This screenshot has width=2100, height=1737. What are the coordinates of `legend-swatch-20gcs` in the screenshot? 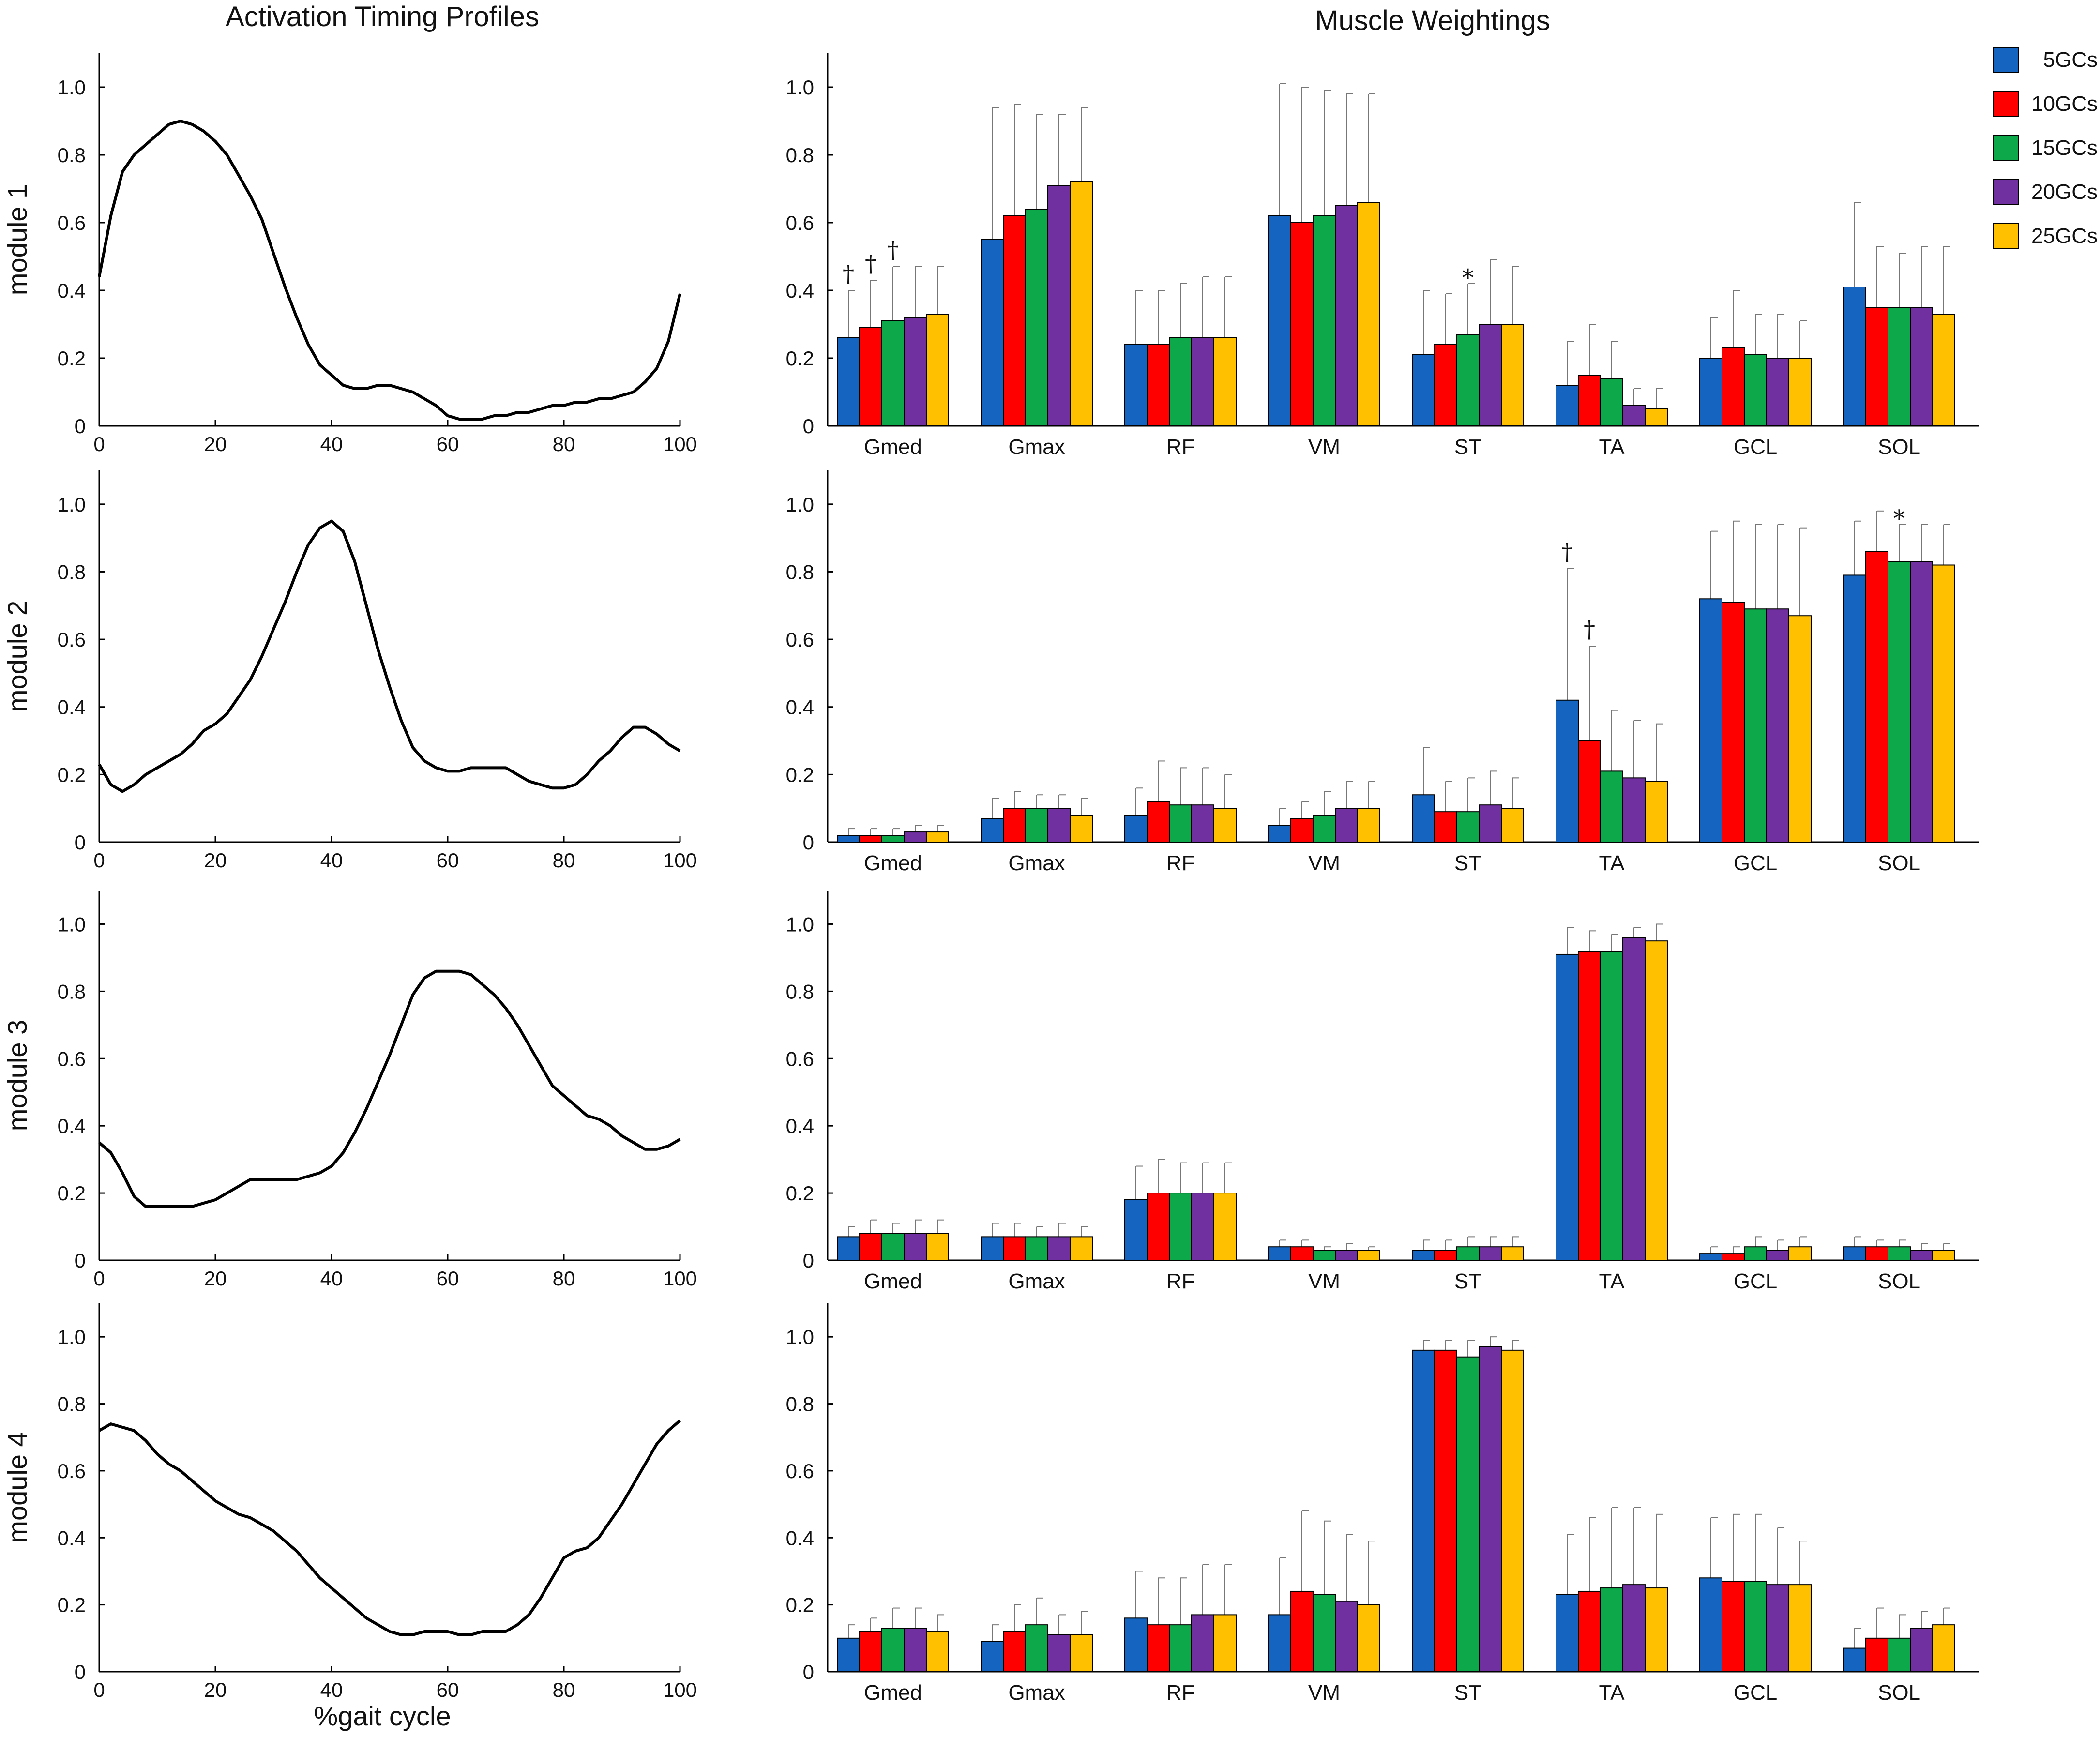 It's located at (2006, 192).